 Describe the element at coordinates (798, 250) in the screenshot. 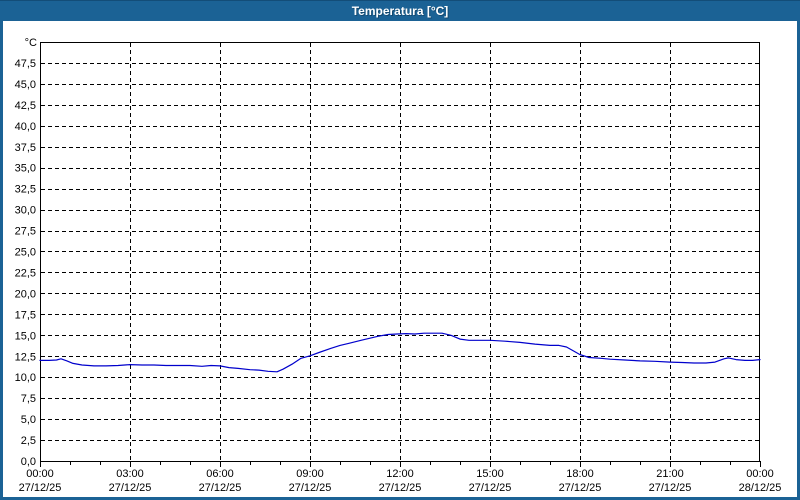

I see `window-border-right` at that location.